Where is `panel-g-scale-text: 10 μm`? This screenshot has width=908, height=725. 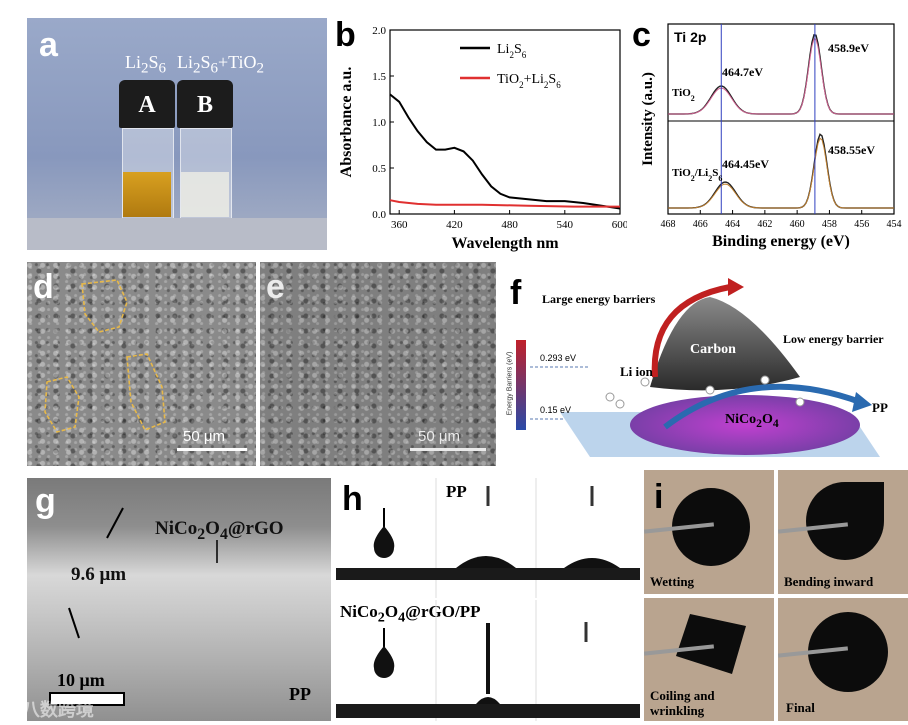
panel-g-scale-text: 10 μm is located at coordinates (81, 680).